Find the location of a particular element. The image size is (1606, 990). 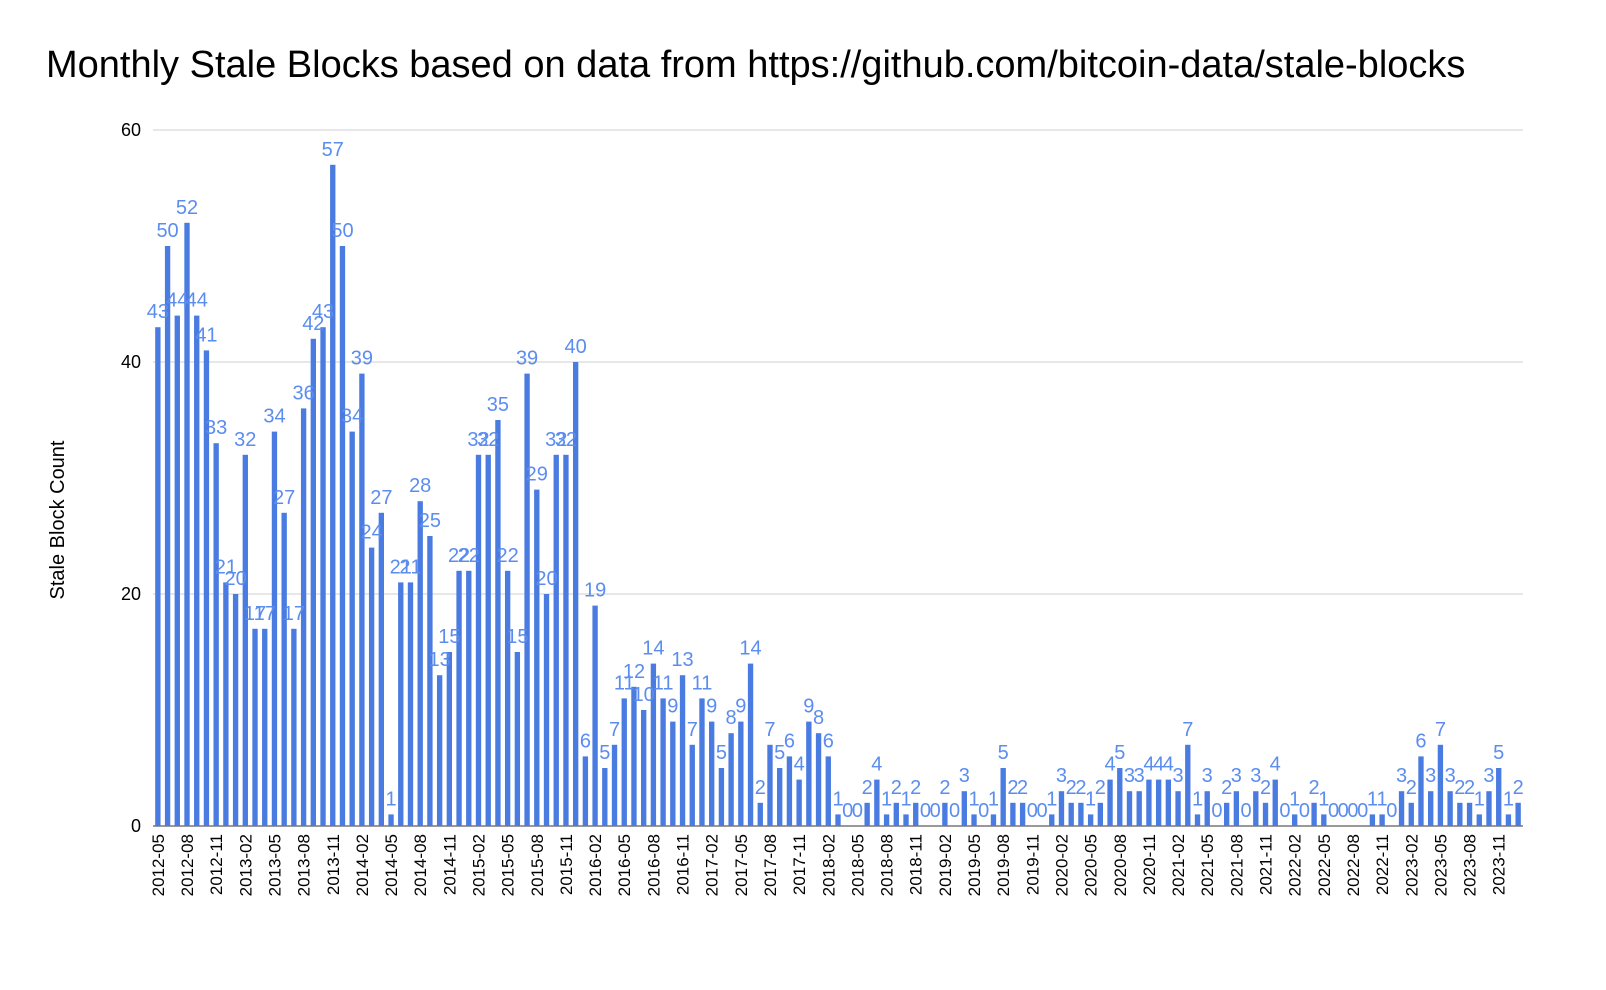

x-tick-label: 2015-11 is located at coordinates (566, 864).